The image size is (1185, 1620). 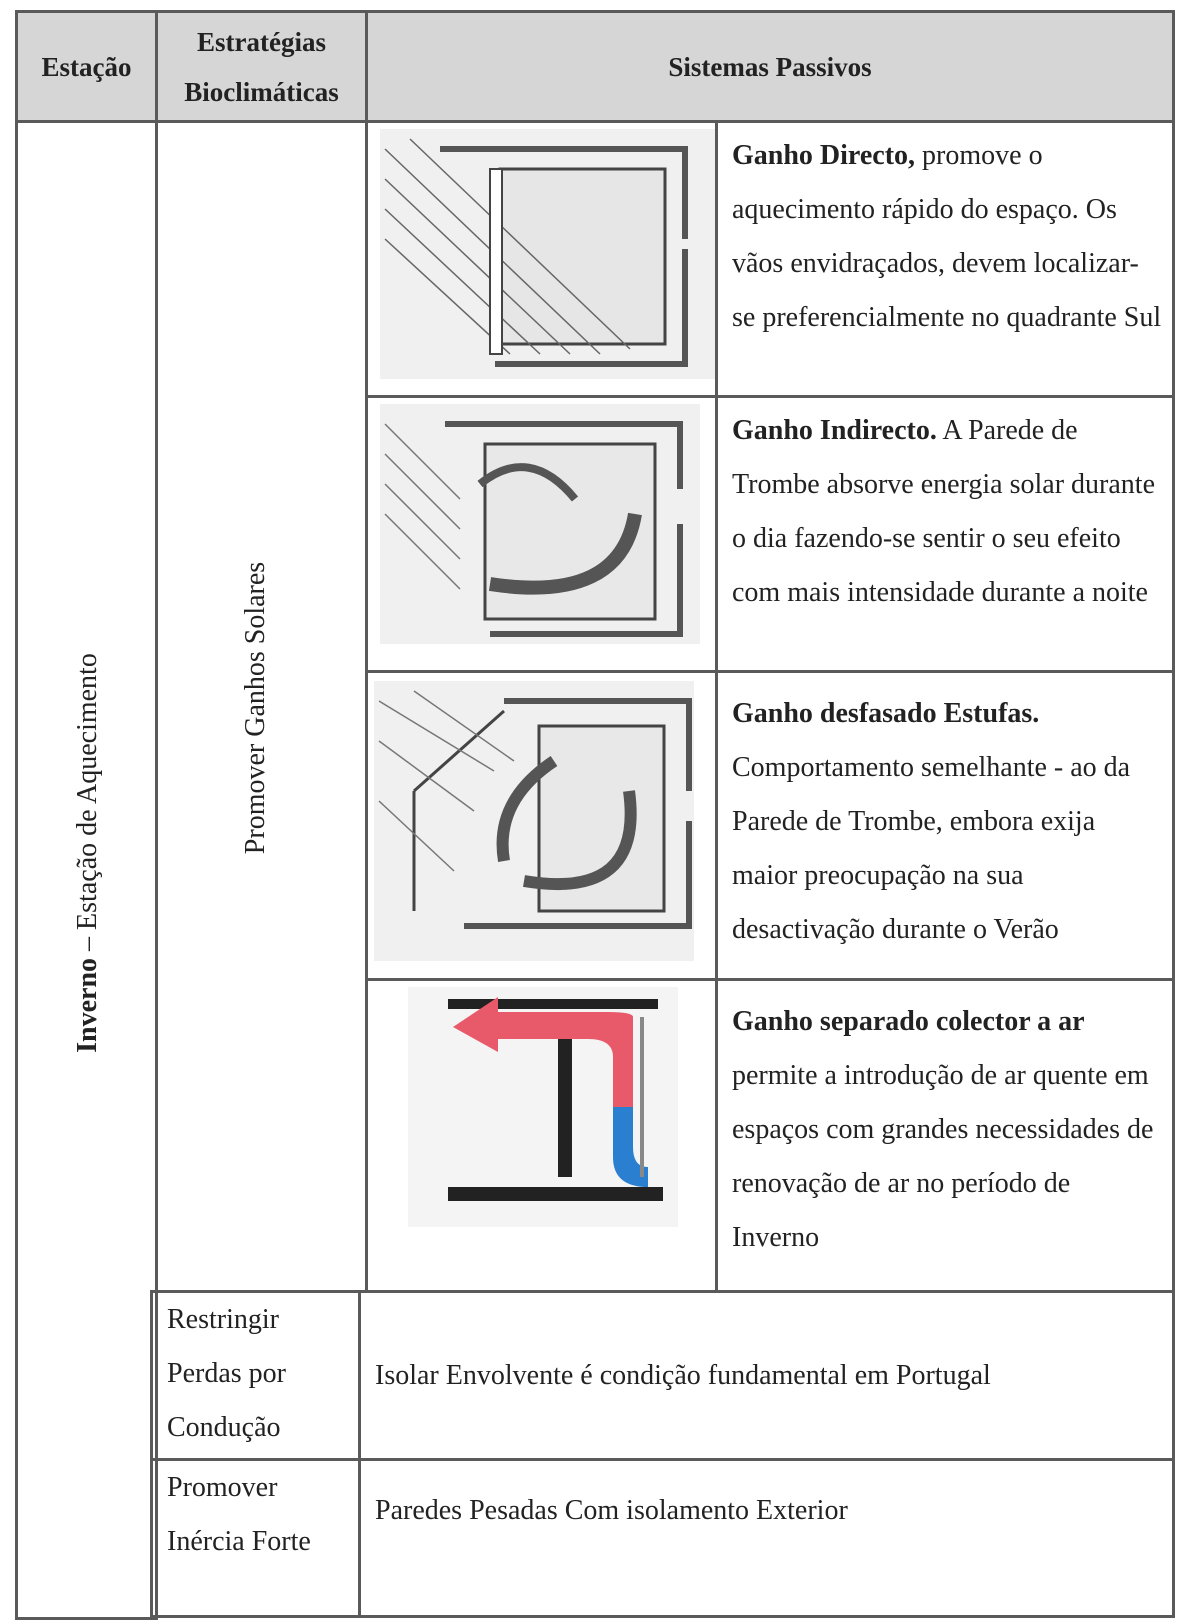 What do you see at coordinates (611, 1510) in the screenshot?
I see `system-text: Paredes Pesadas Com isolamento Exterior` at bounding box center [611, 1510].